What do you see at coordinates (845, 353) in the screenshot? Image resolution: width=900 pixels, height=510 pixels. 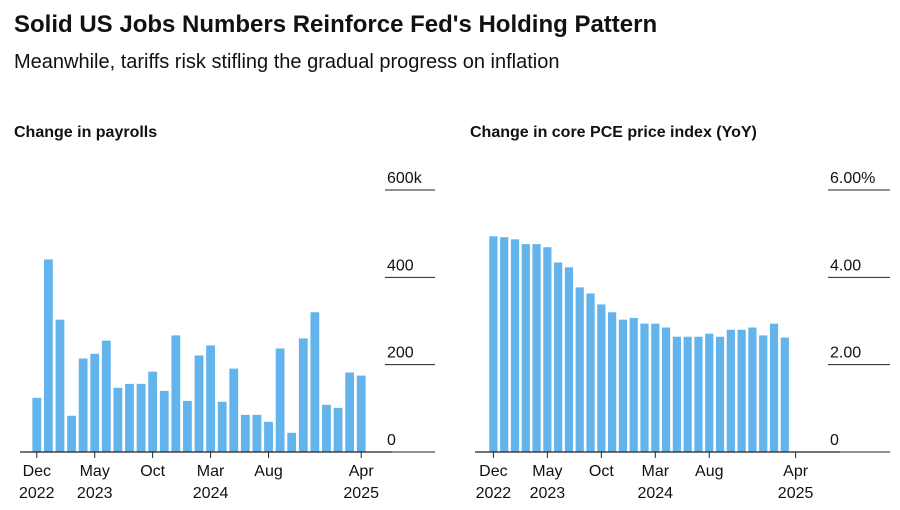 I see `y-tick-label: 2.00` at bounding box center [845, 353].